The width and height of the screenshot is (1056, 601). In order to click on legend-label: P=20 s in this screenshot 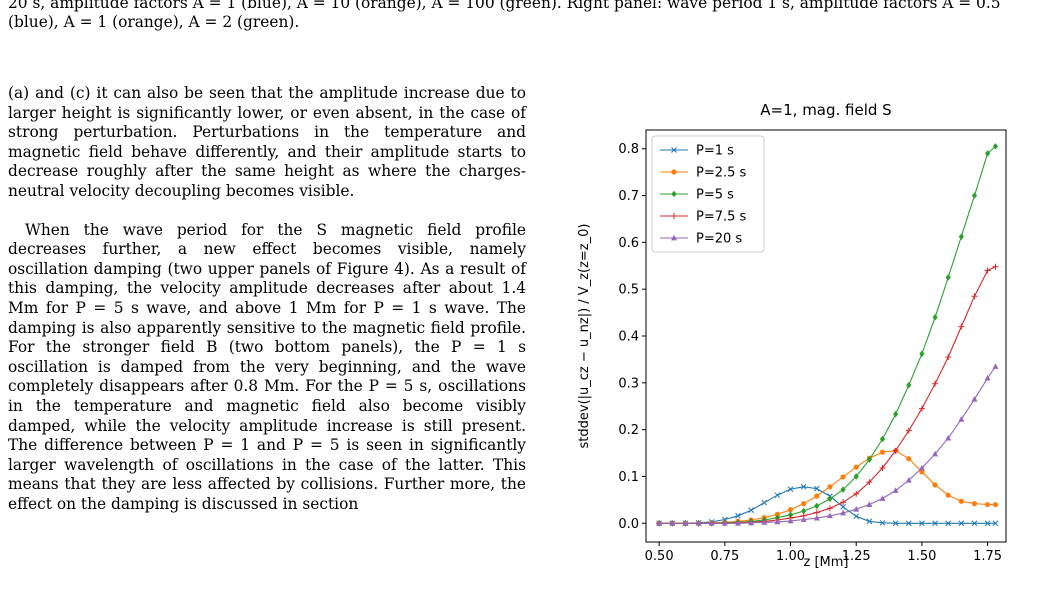, I will do `click(719, 239)`.